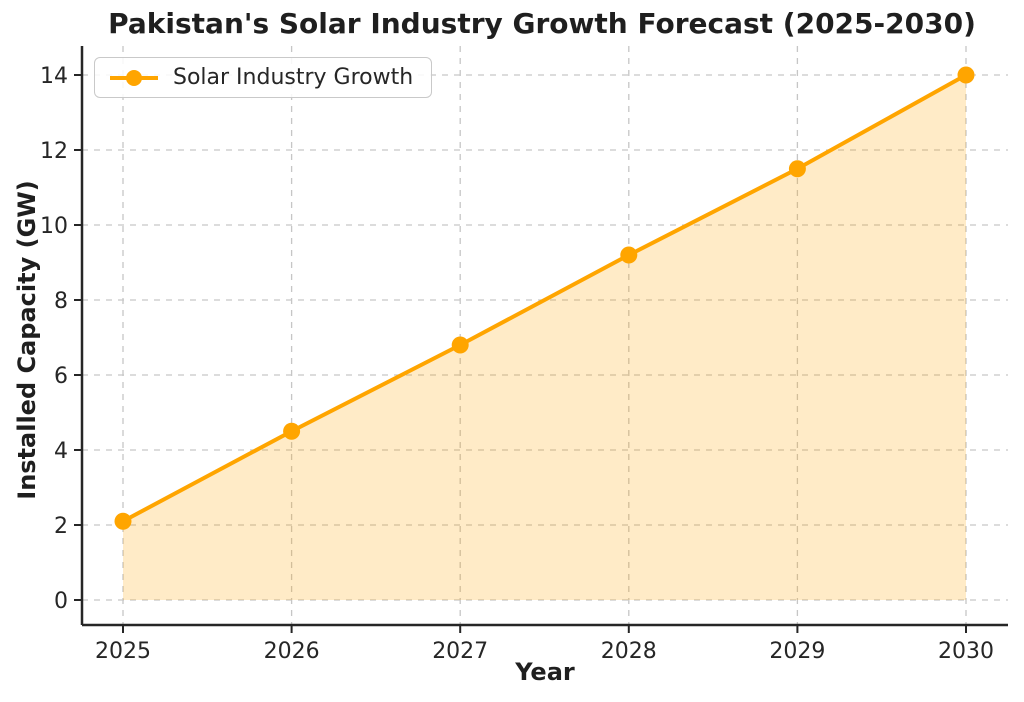  I want to click on data-point-2029, so click(797, 169).